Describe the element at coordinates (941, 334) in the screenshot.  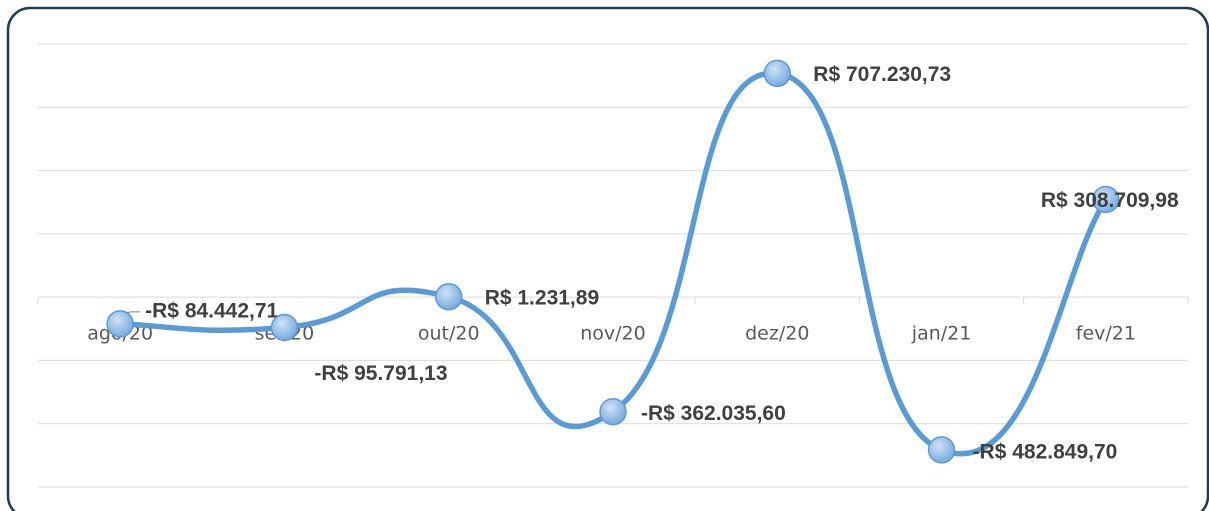
I see `x-tick-label: jan/21` at that location.